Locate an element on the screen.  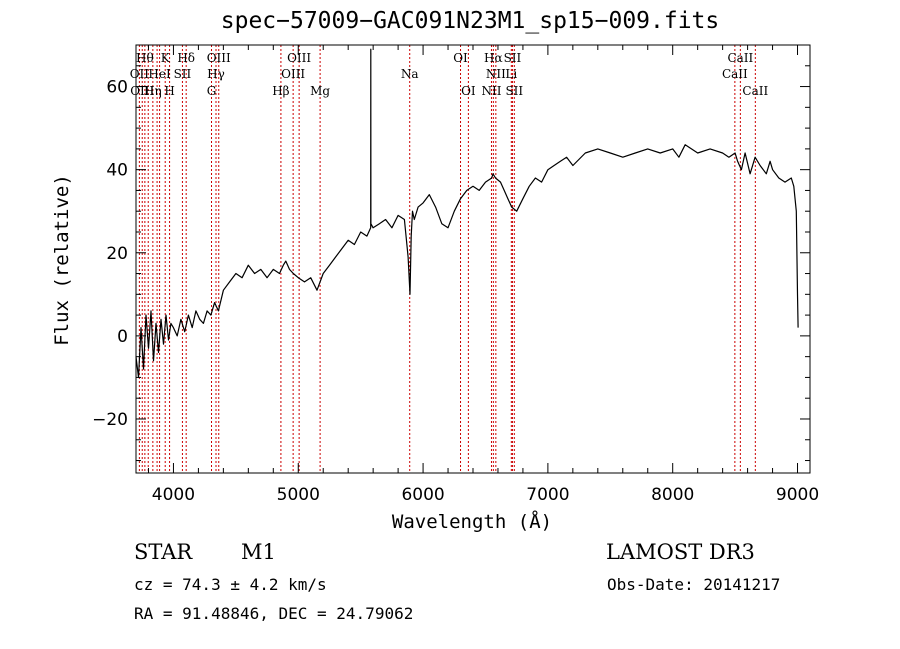
x-tick-label: 5000 is located at coordinates (298, 495).